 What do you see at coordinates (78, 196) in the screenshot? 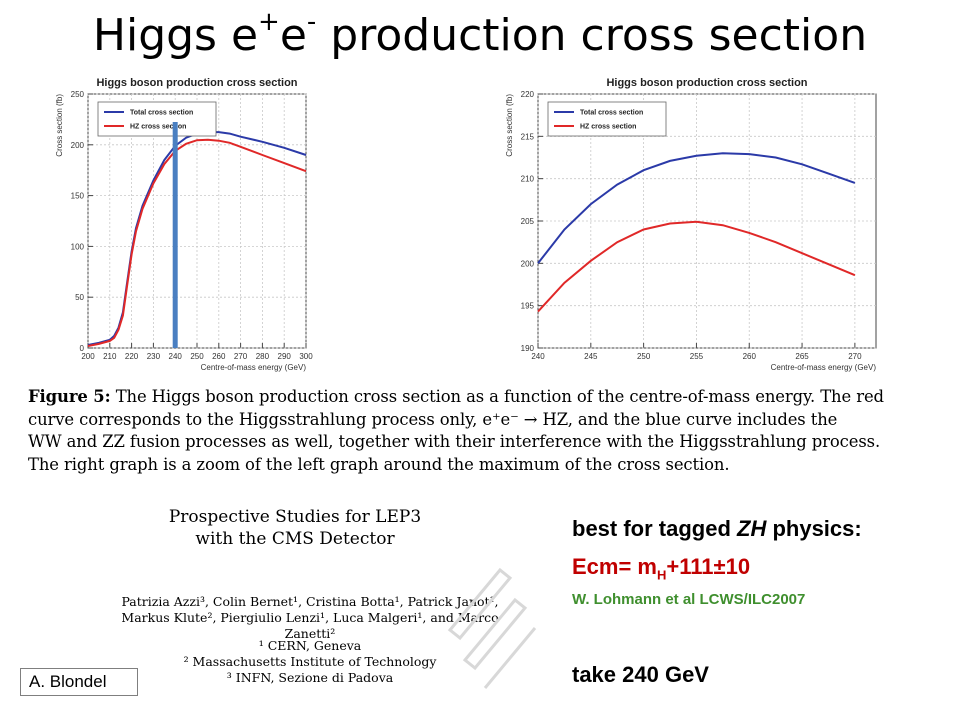
I see `y-tick-label: 150` at bounding box center [78, 196].